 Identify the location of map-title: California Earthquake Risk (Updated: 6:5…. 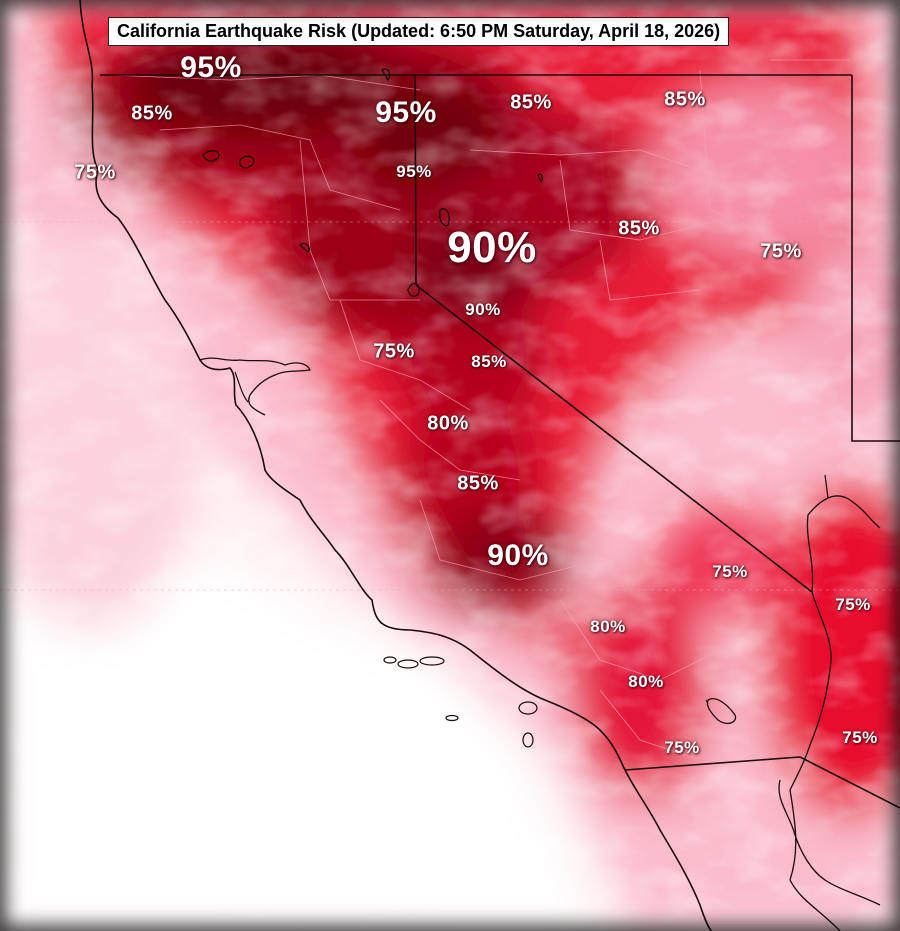
(419, 31).